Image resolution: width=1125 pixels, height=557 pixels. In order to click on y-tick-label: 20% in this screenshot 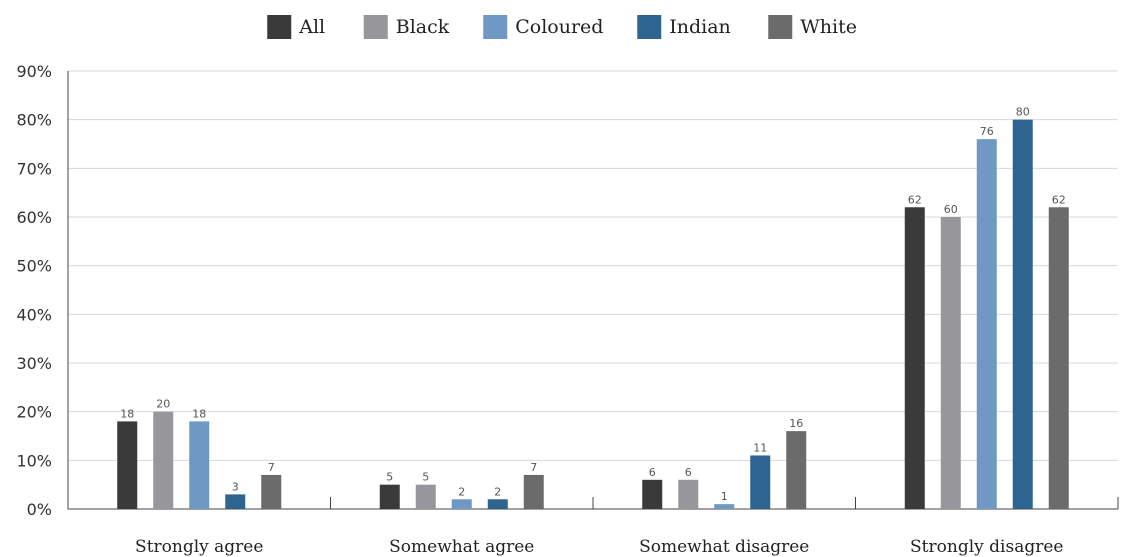, I will do `click(34, 412)`.